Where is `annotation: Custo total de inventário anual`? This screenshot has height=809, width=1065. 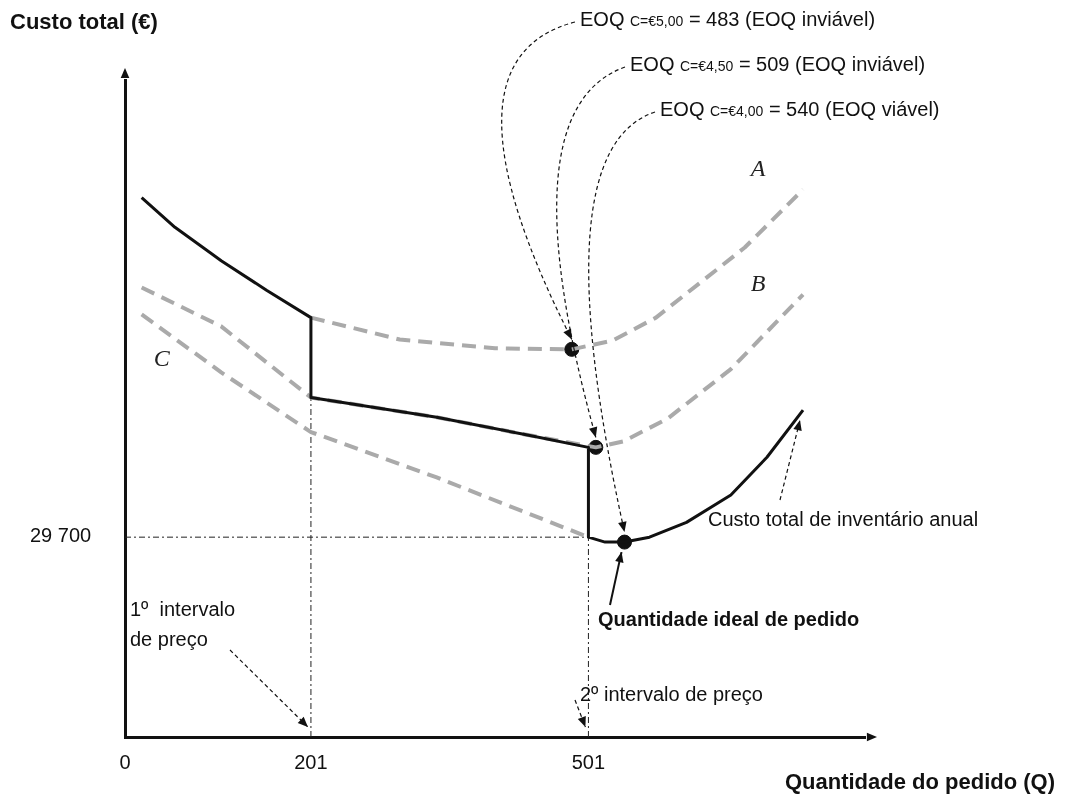 annotation: Custo total de inventário anual is located at coordinates (843, 518).